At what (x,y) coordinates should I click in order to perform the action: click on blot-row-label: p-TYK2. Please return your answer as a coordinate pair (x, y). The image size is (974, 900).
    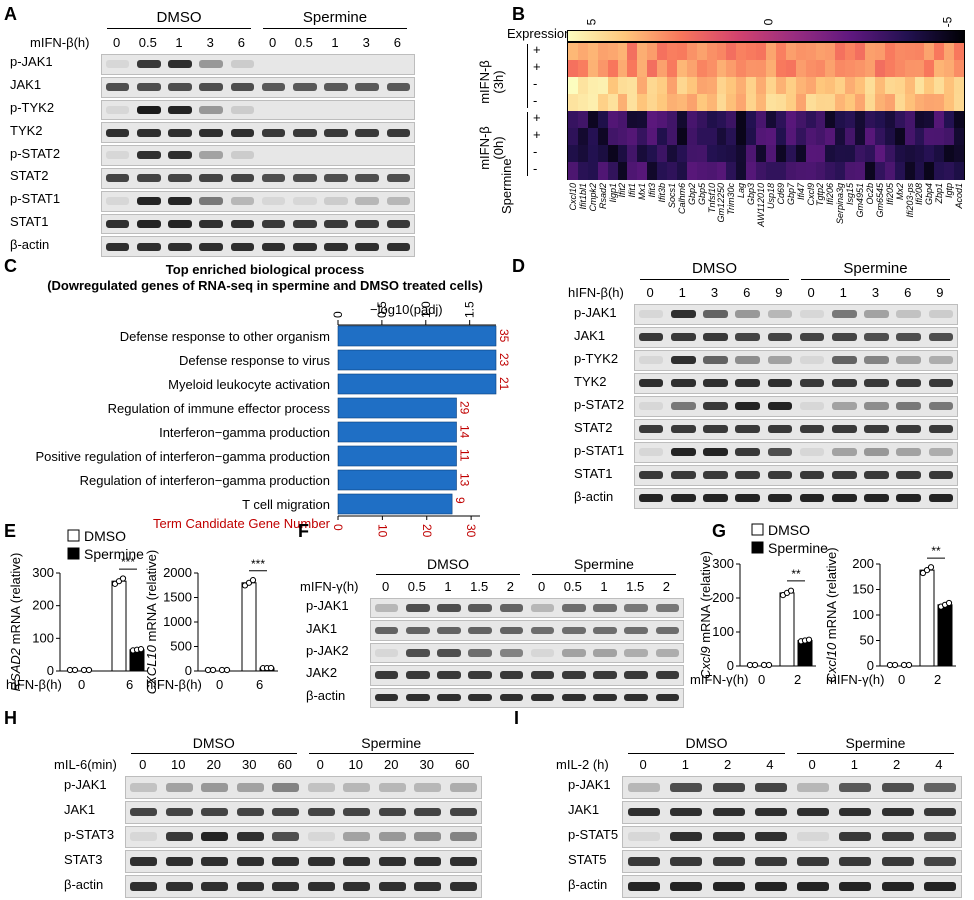
    Looking at the image, I should click on (596, 358).